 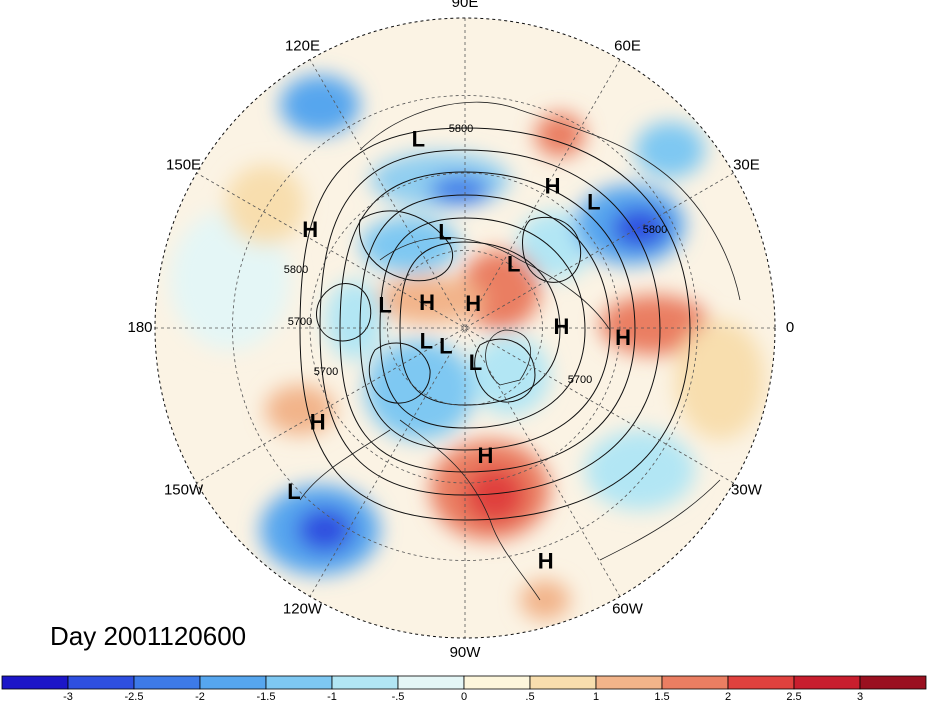 I want to click on longitude-label: 0, so click(x=790, y=327).